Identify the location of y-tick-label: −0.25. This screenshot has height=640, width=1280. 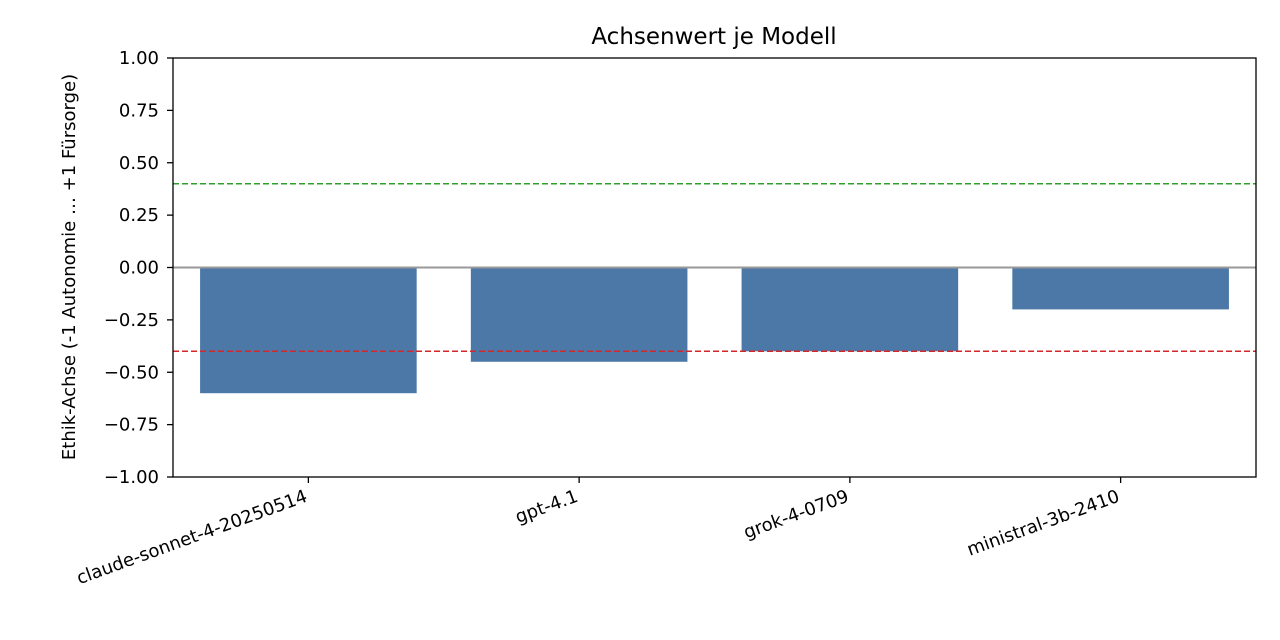
(131, 320).